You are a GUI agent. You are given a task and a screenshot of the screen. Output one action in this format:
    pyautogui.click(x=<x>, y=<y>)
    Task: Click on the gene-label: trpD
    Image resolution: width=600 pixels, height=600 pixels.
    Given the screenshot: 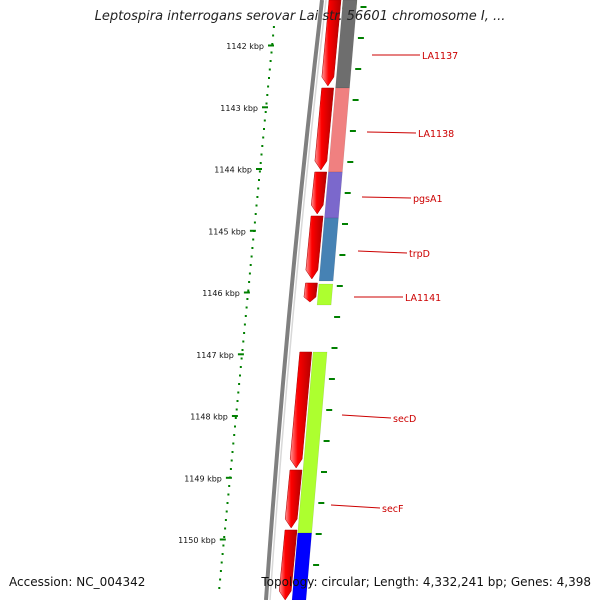 What is the action you would take?
    pyautogui.click(x=419, y=254)
    